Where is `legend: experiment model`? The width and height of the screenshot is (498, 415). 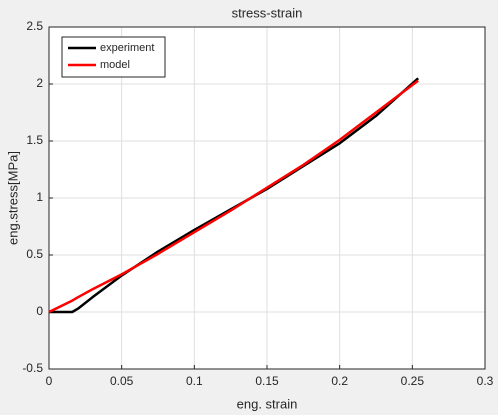
legend: experiment model is located at coordinates (113, 57).